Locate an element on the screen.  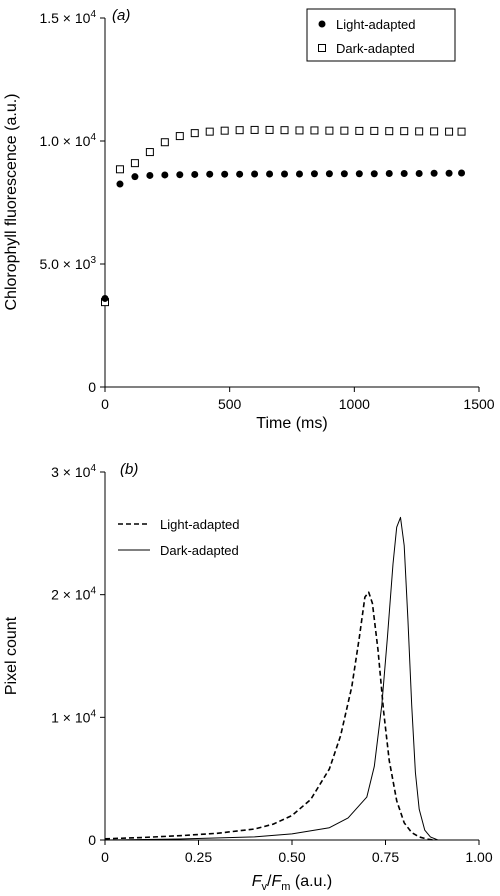
panel-a-xlabel: Time (ms) is located at coordinates (291, 423).